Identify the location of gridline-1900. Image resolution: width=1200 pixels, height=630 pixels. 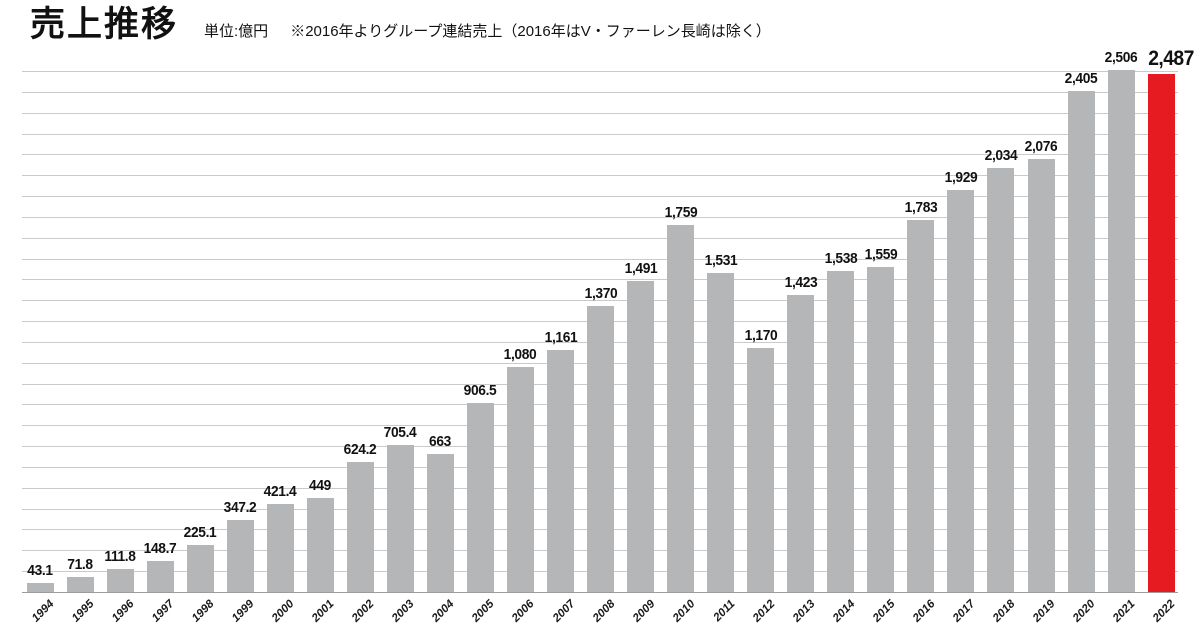
(600, 197).